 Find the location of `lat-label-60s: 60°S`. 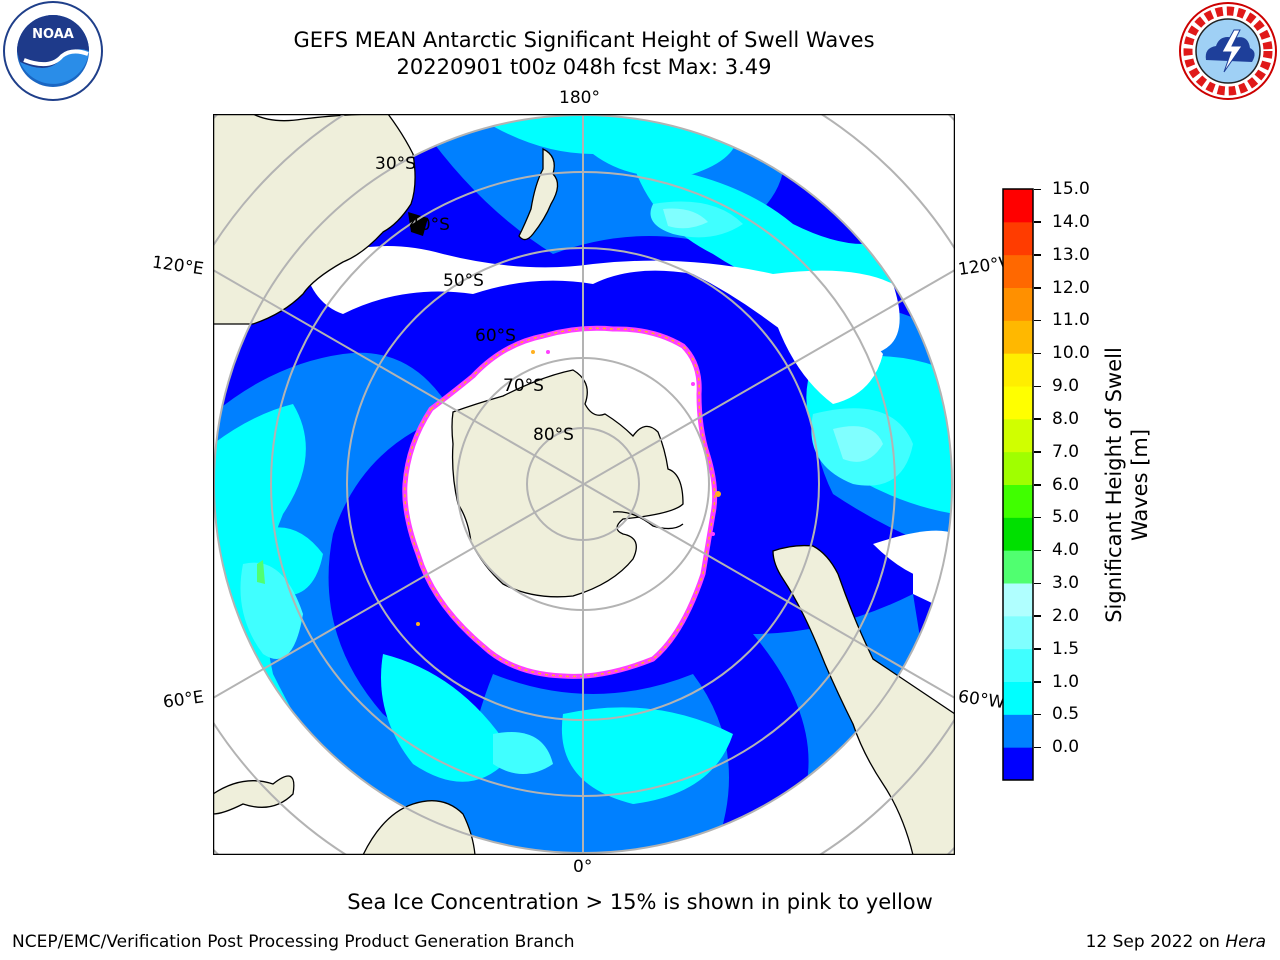

lat-label-60s: 60°S is located at coordinates (495, 336).